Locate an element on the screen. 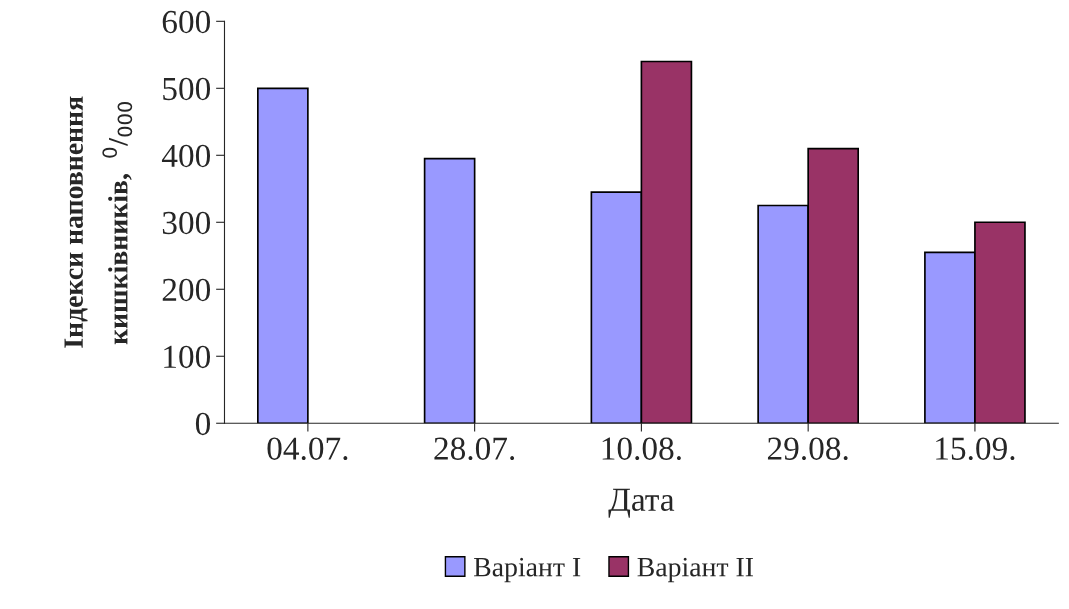 The width and height of the screenshot is (1069, 609). y-tick-label: 400 is located at coordinates (186, 156).